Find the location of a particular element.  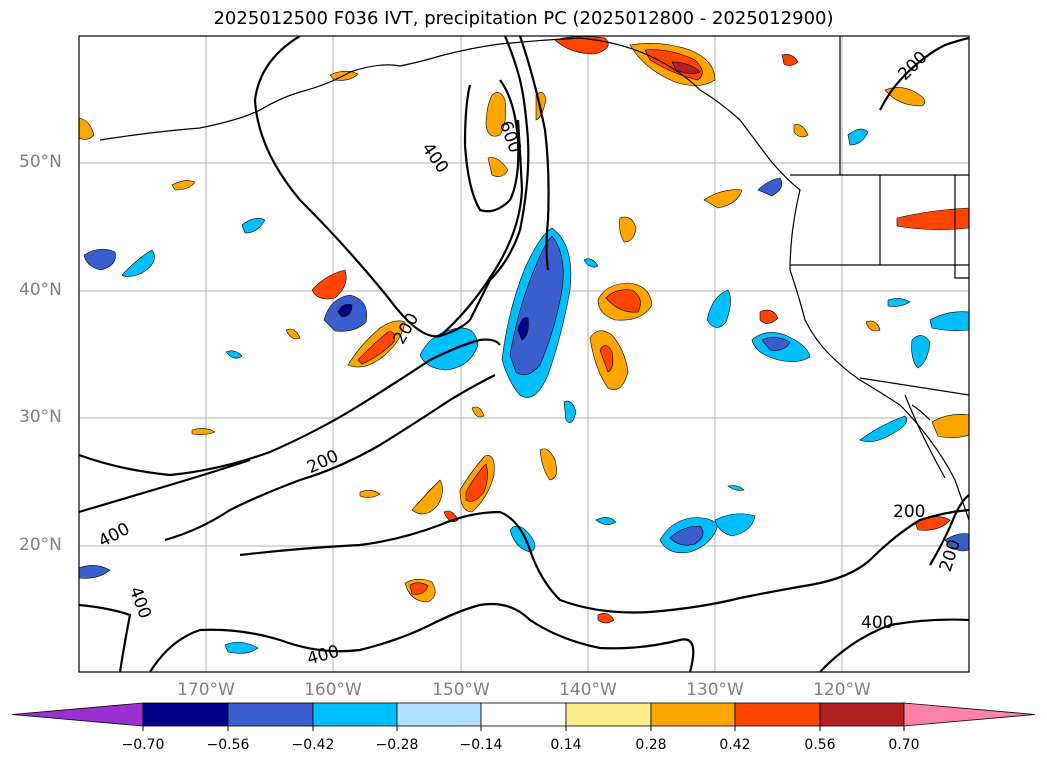

colorbar-tick-label: 0.56 is located at coordinates (820, 745).